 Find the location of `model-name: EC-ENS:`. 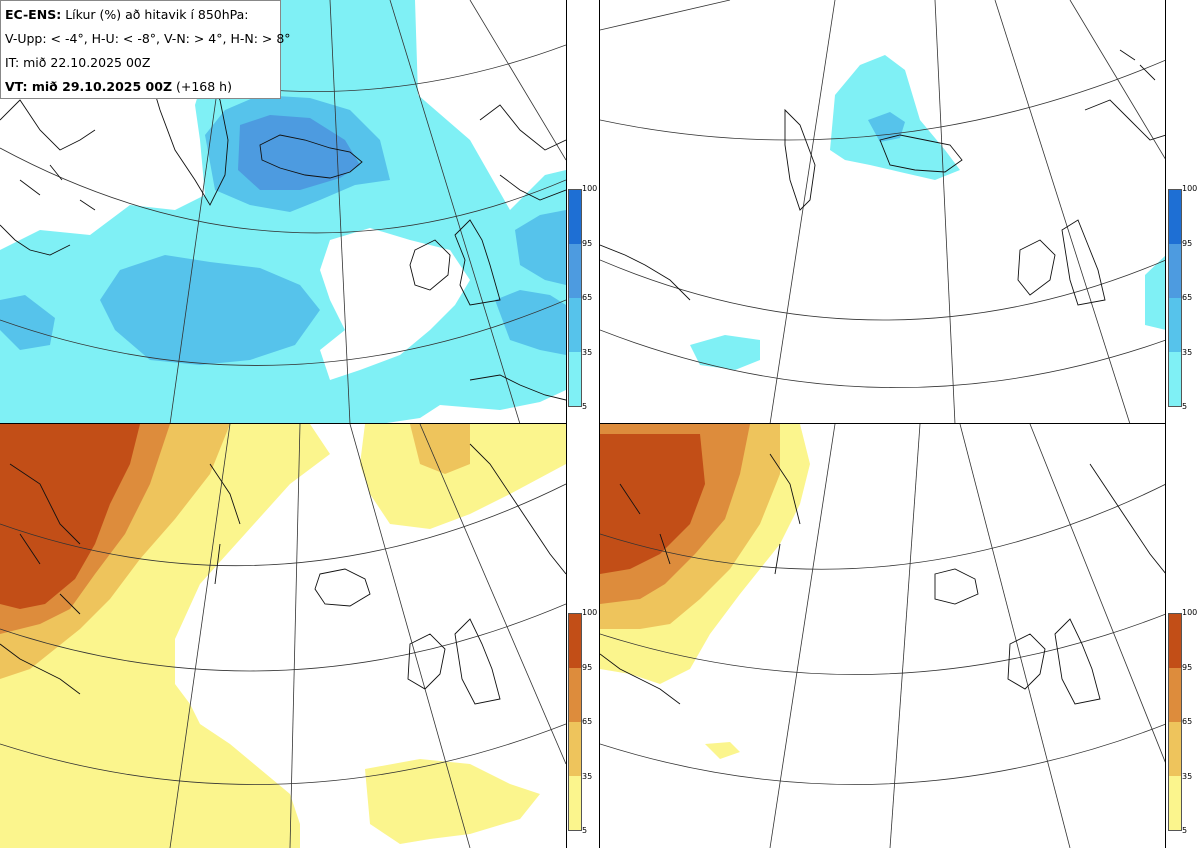

model-name: EC-ENS: is located at coordinates (33, 14).